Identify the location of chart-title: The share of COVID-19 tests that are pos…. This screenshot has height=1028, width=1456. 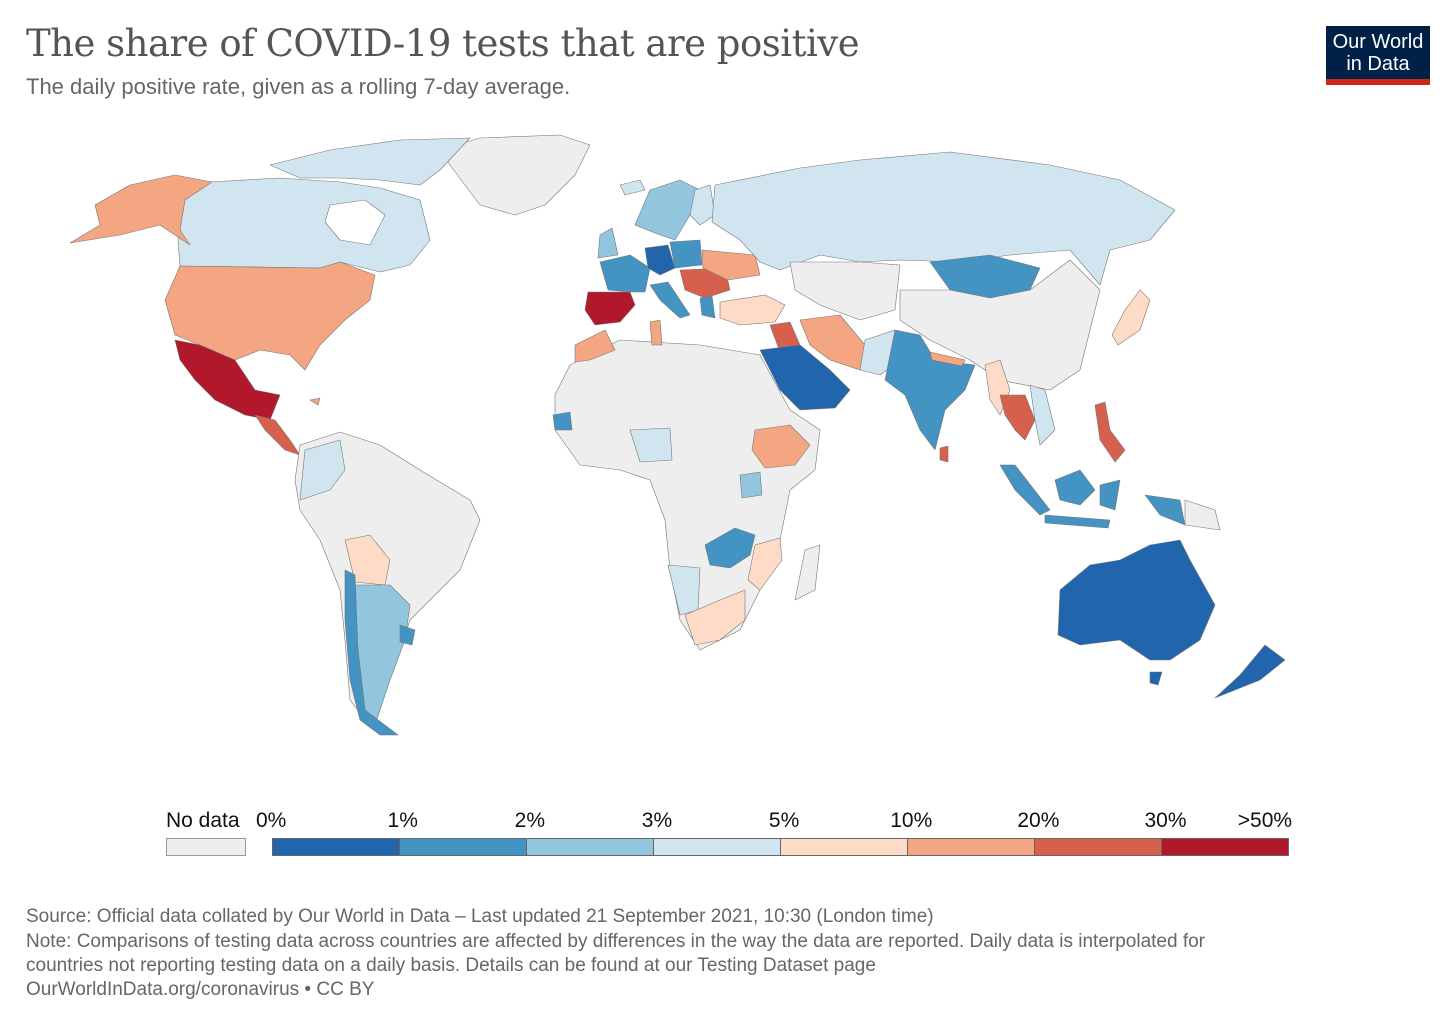
(443, 43).